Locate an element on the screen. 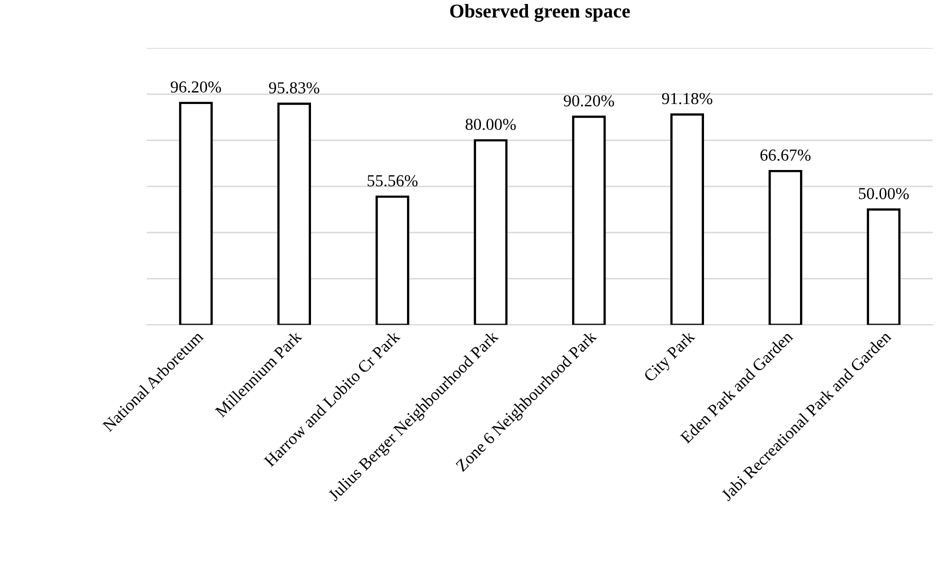 The width and height of the screenshot is (947, 565). data-label: 95.83% is located at coordinates (294, 88).